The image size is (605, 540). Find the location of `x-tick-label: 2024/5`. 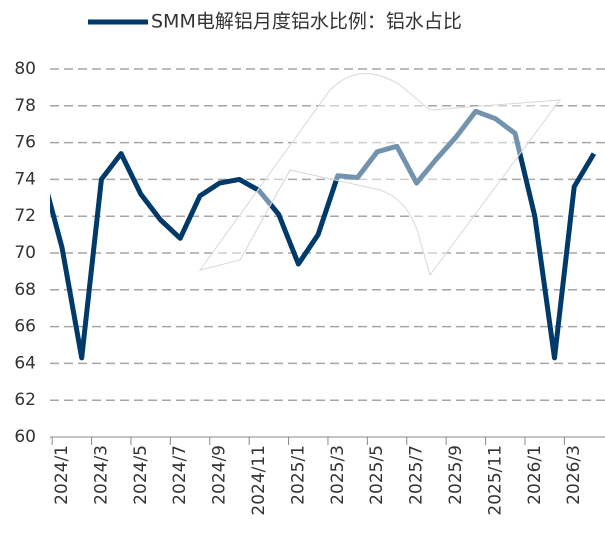

x-tick-label: 2024/5 is located at coordinates (141, 475).